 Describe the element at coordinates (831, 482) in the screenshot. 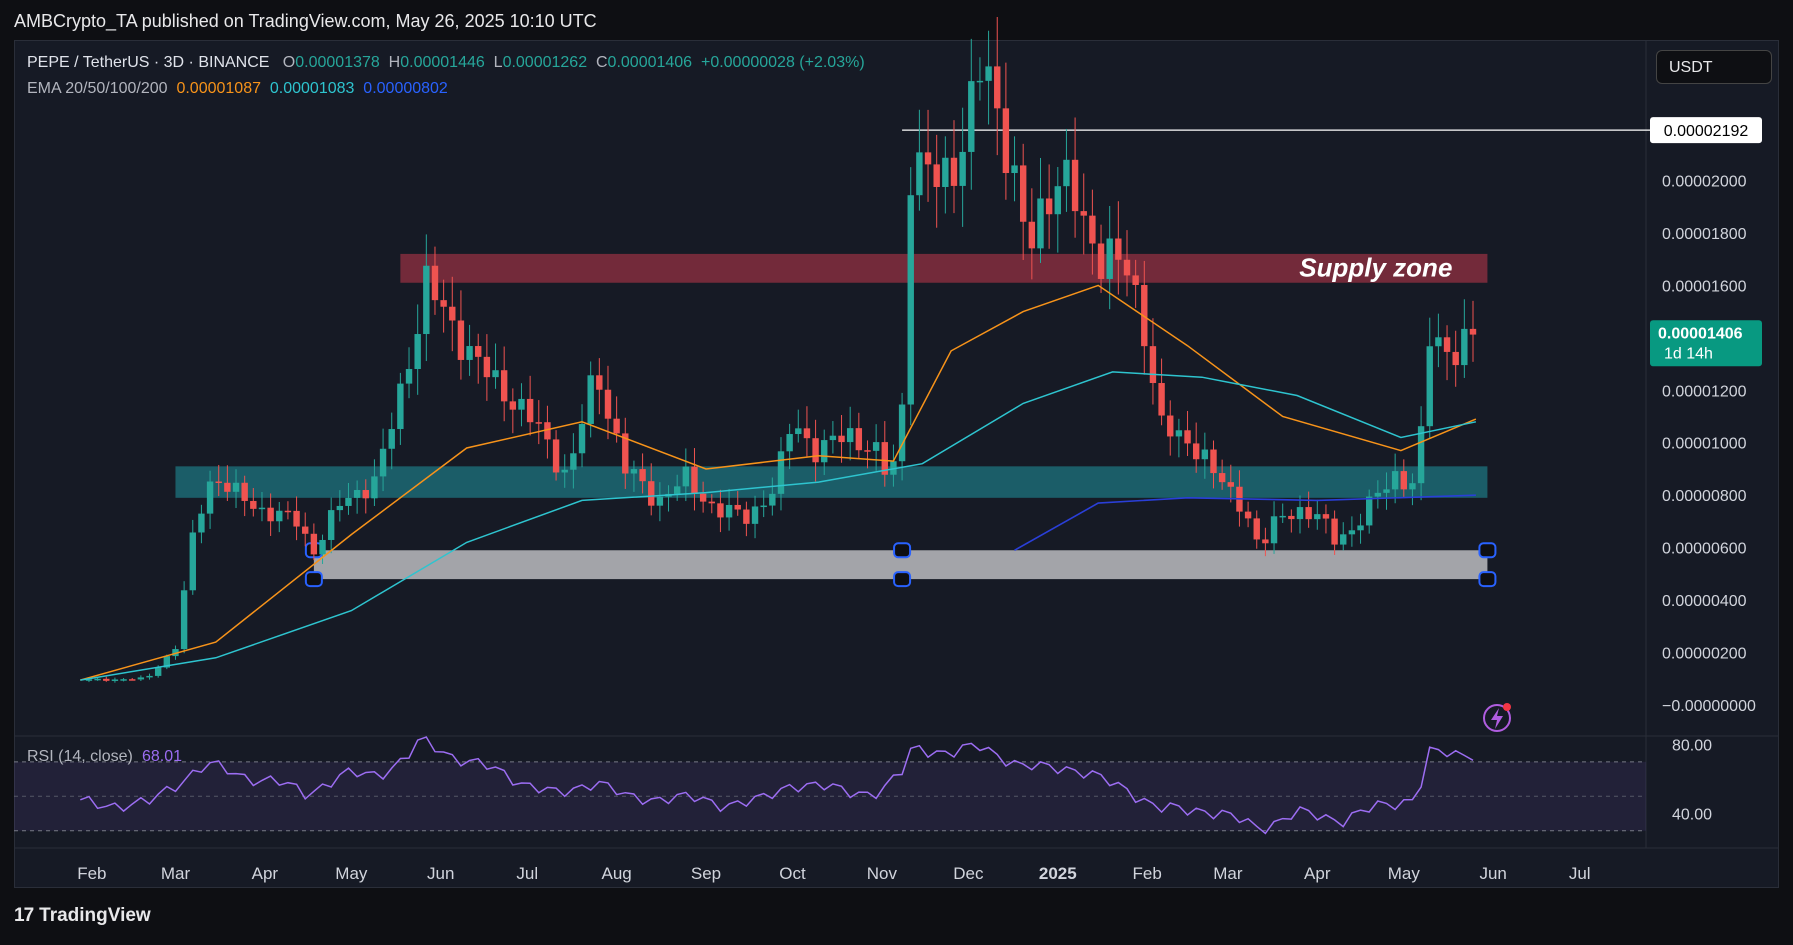

I see `zone-demand-zone` at that location.